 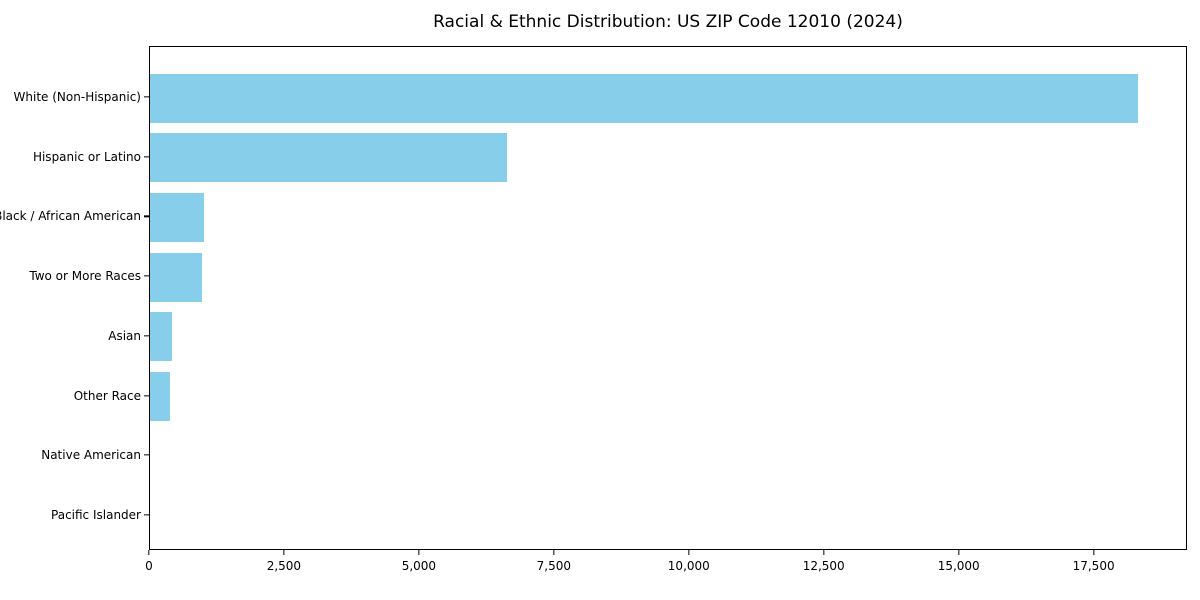 I want to click on bar-asian, so click(x=161, y=337).